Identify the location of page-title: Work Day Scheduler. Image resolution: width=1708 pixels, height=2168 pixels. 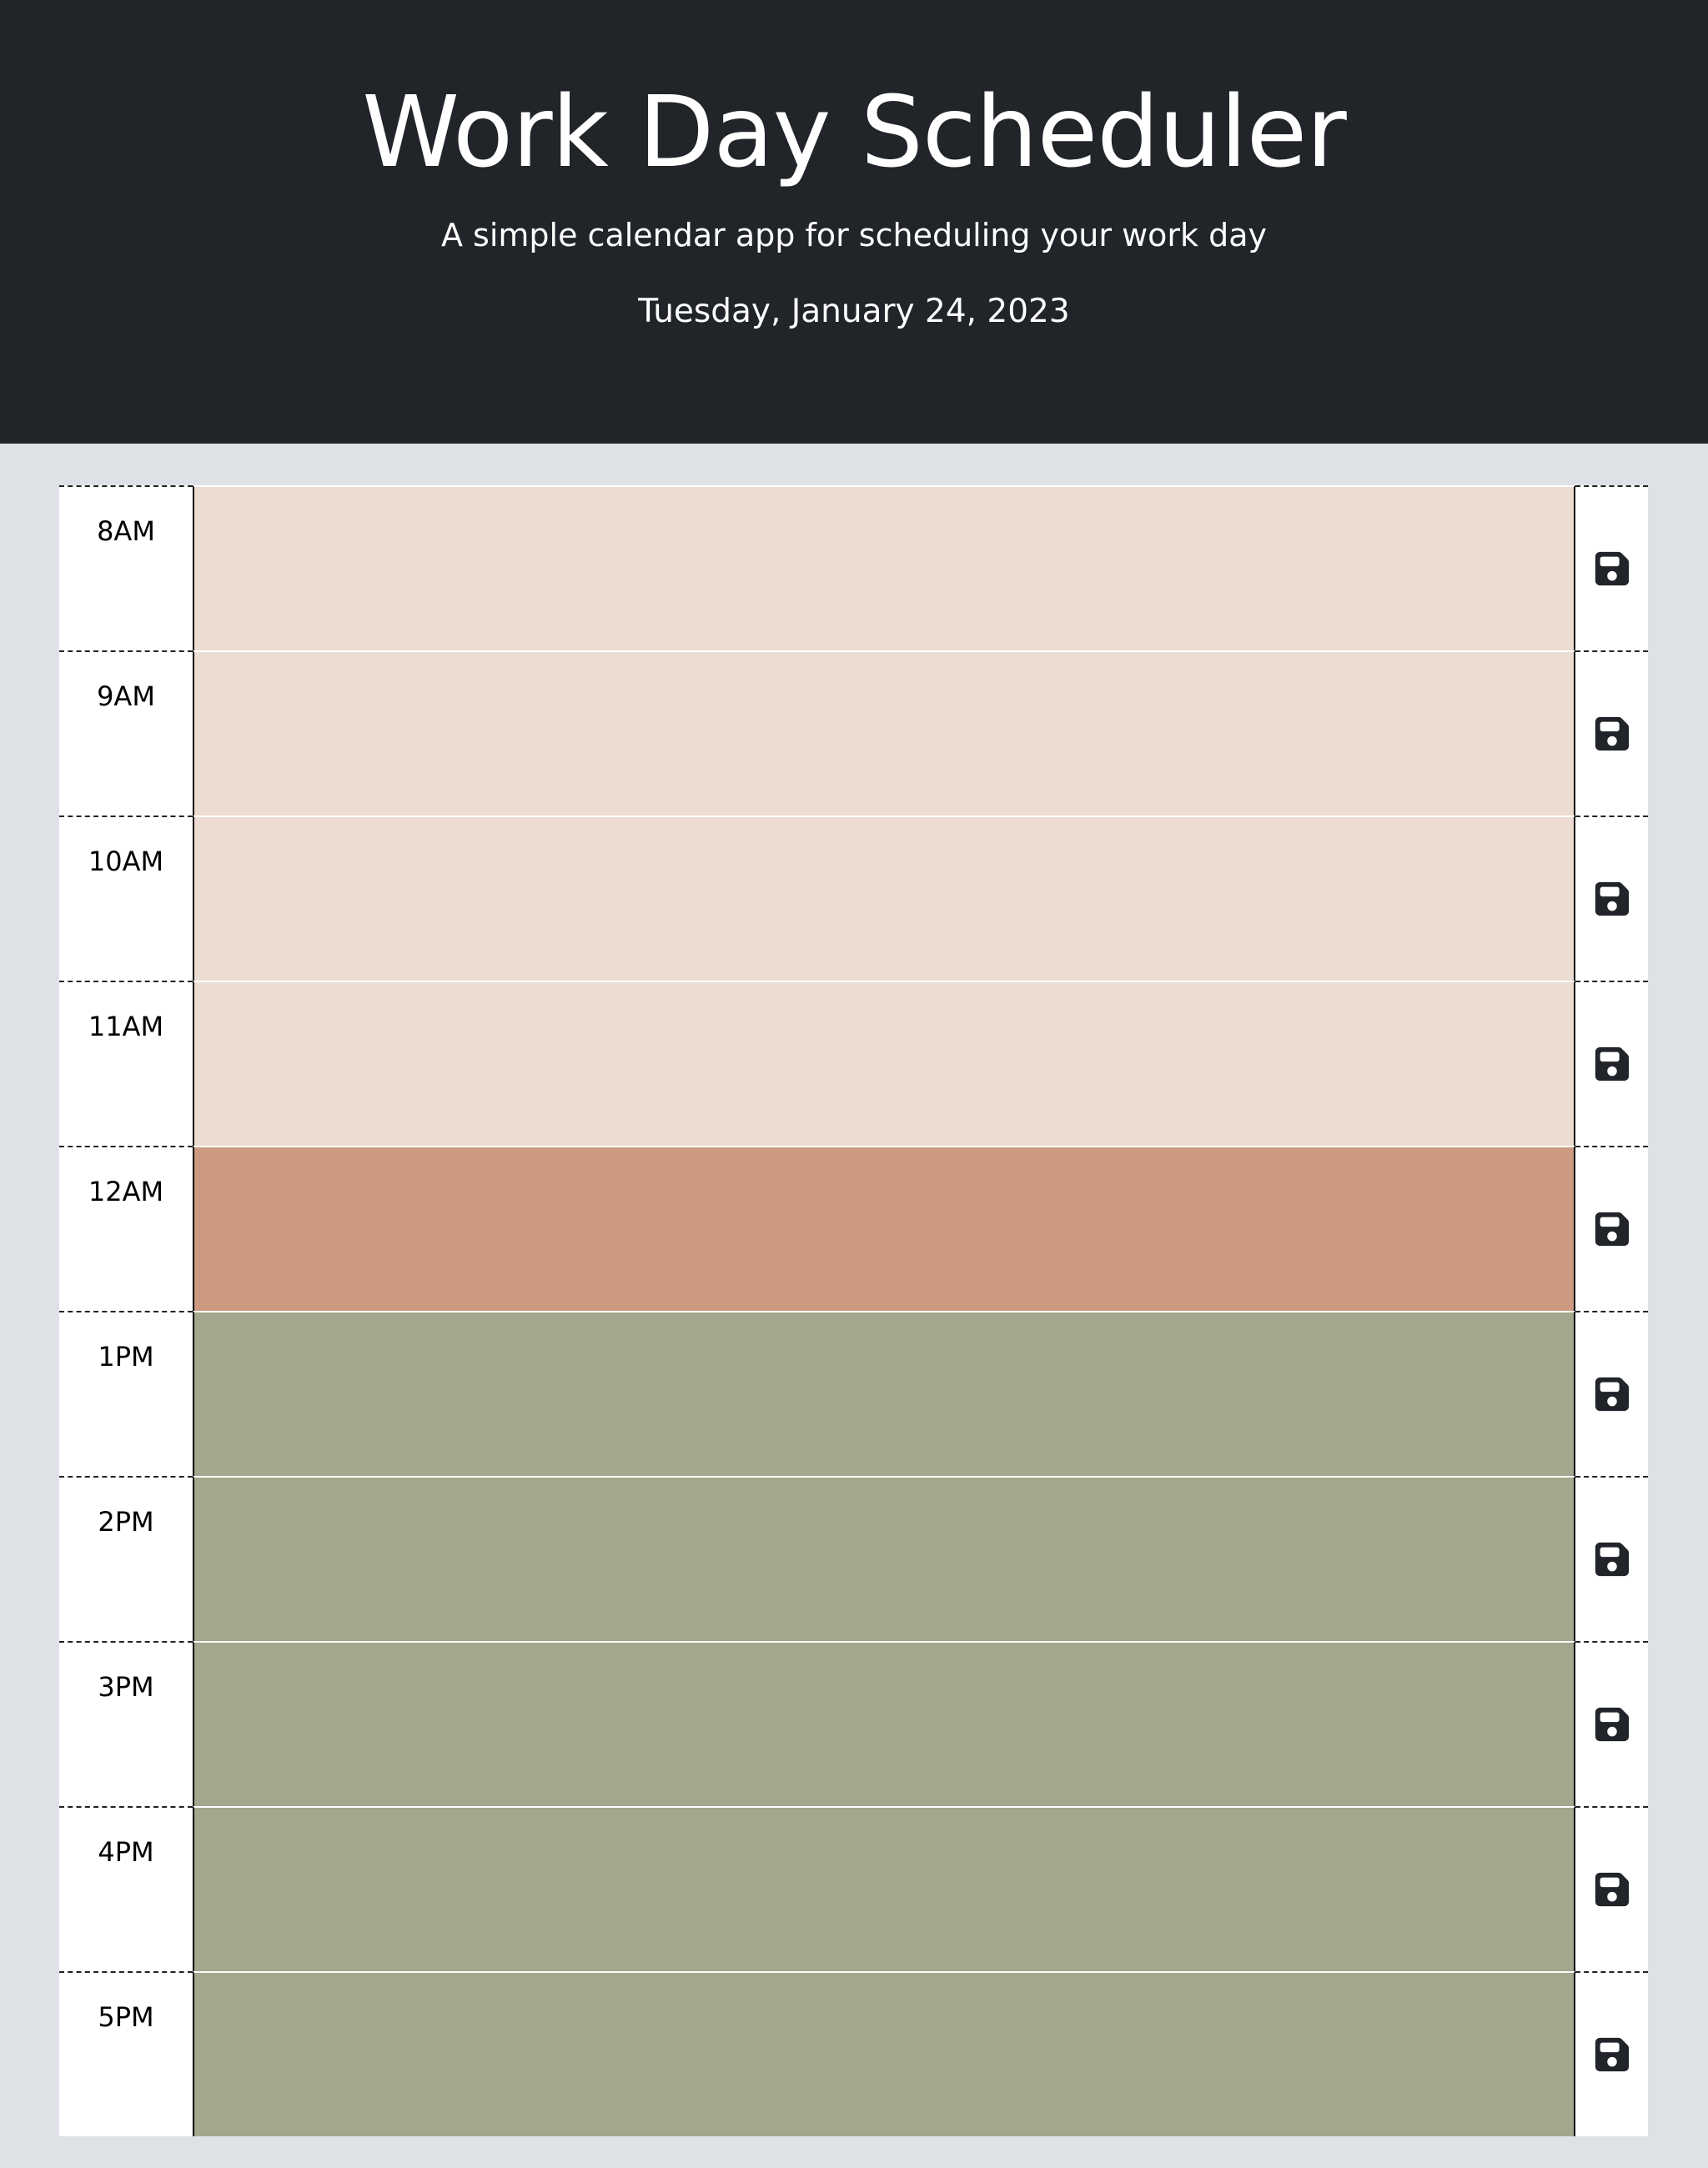
(854, 131).